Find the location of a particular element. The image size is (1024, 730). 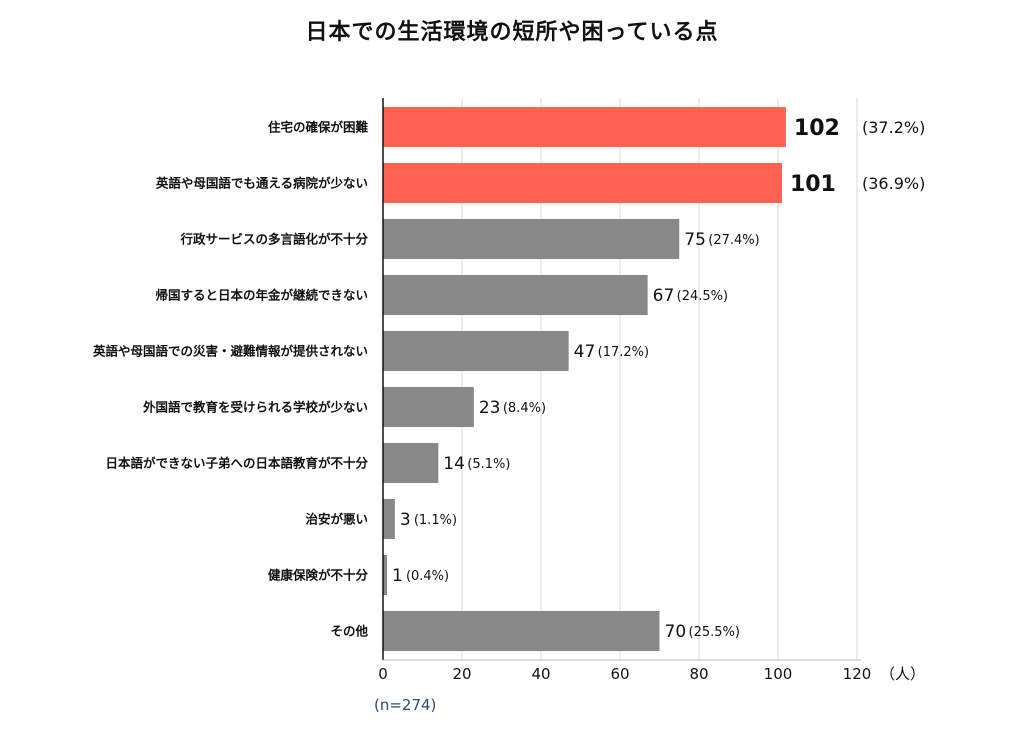

category-label: 外国語で教育を受けられる学校が少ない is located at coordinates (255, 407).